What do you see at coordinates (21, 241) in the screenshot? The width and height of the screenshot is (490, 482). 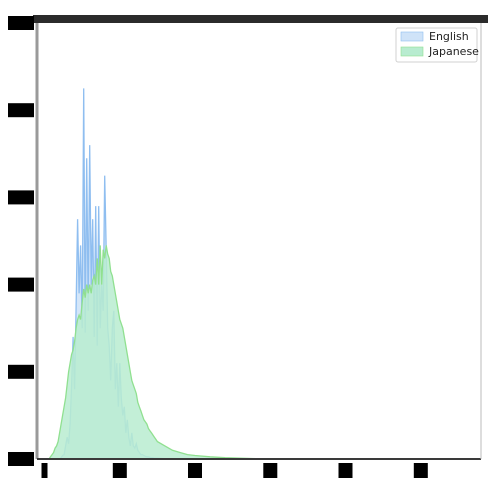 I see `y-ticks` at bounding box center [21, 241].